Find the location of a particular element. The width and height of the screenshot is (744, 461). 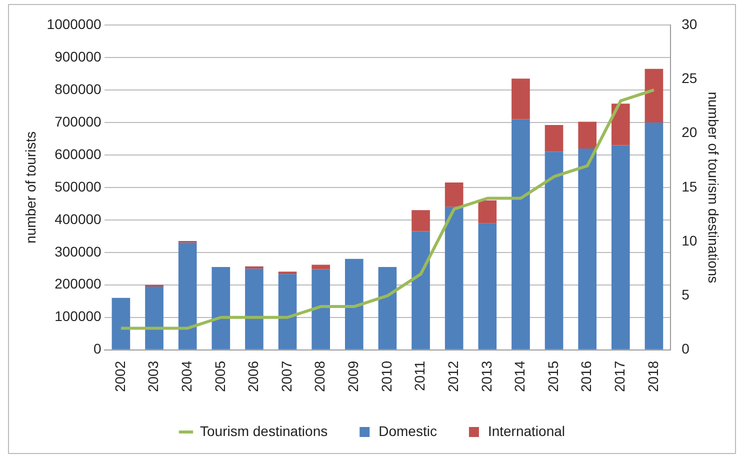

x-tick-label: 2016 is located at coordinates (586, 376).